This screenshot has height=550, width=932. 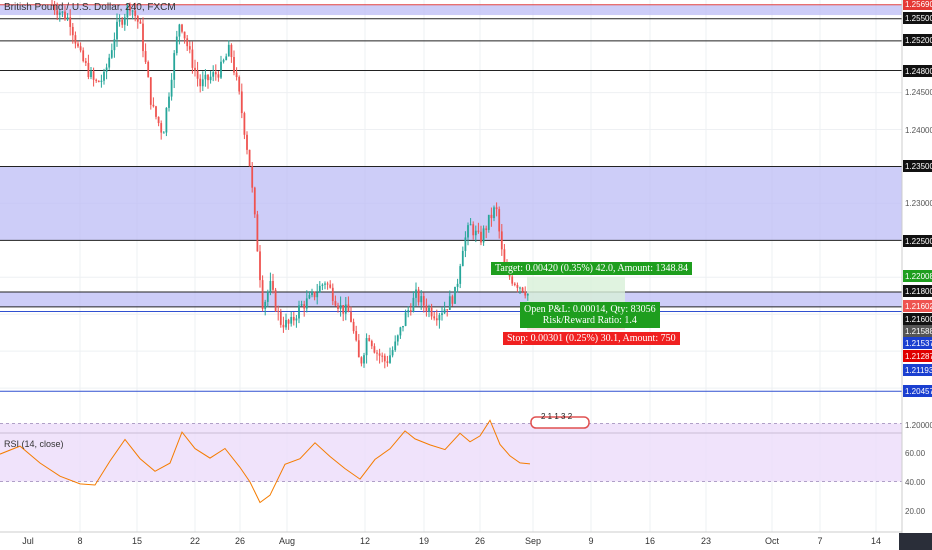 What do you see at coordinates (918, 130) in the screenshot?
I see `price-tick-label: 1.24000` at bounding box center [918, 130].